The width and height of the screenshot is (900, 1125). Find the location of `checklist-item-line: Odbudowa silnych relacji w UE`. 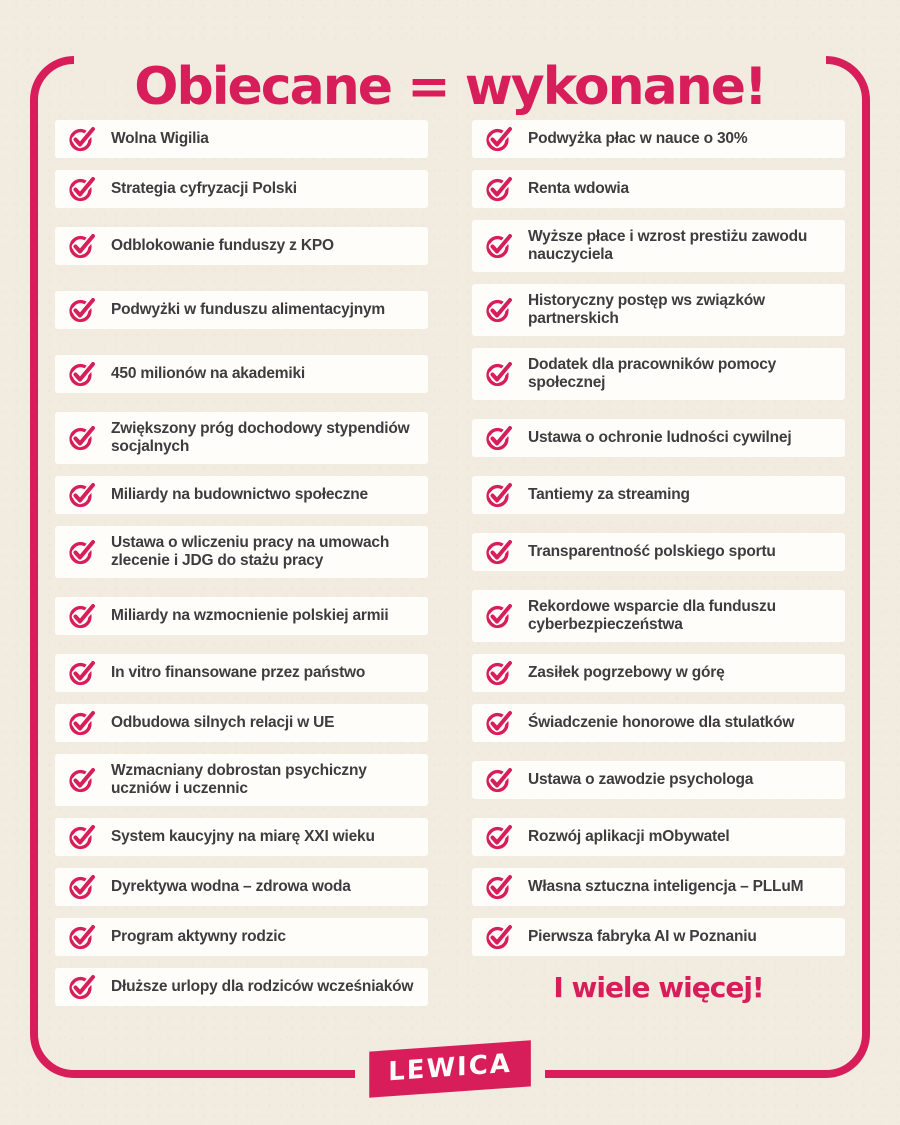

checklist-item-line: Odbudowa silnych relacji w UE is located at coordinates (223, 722).